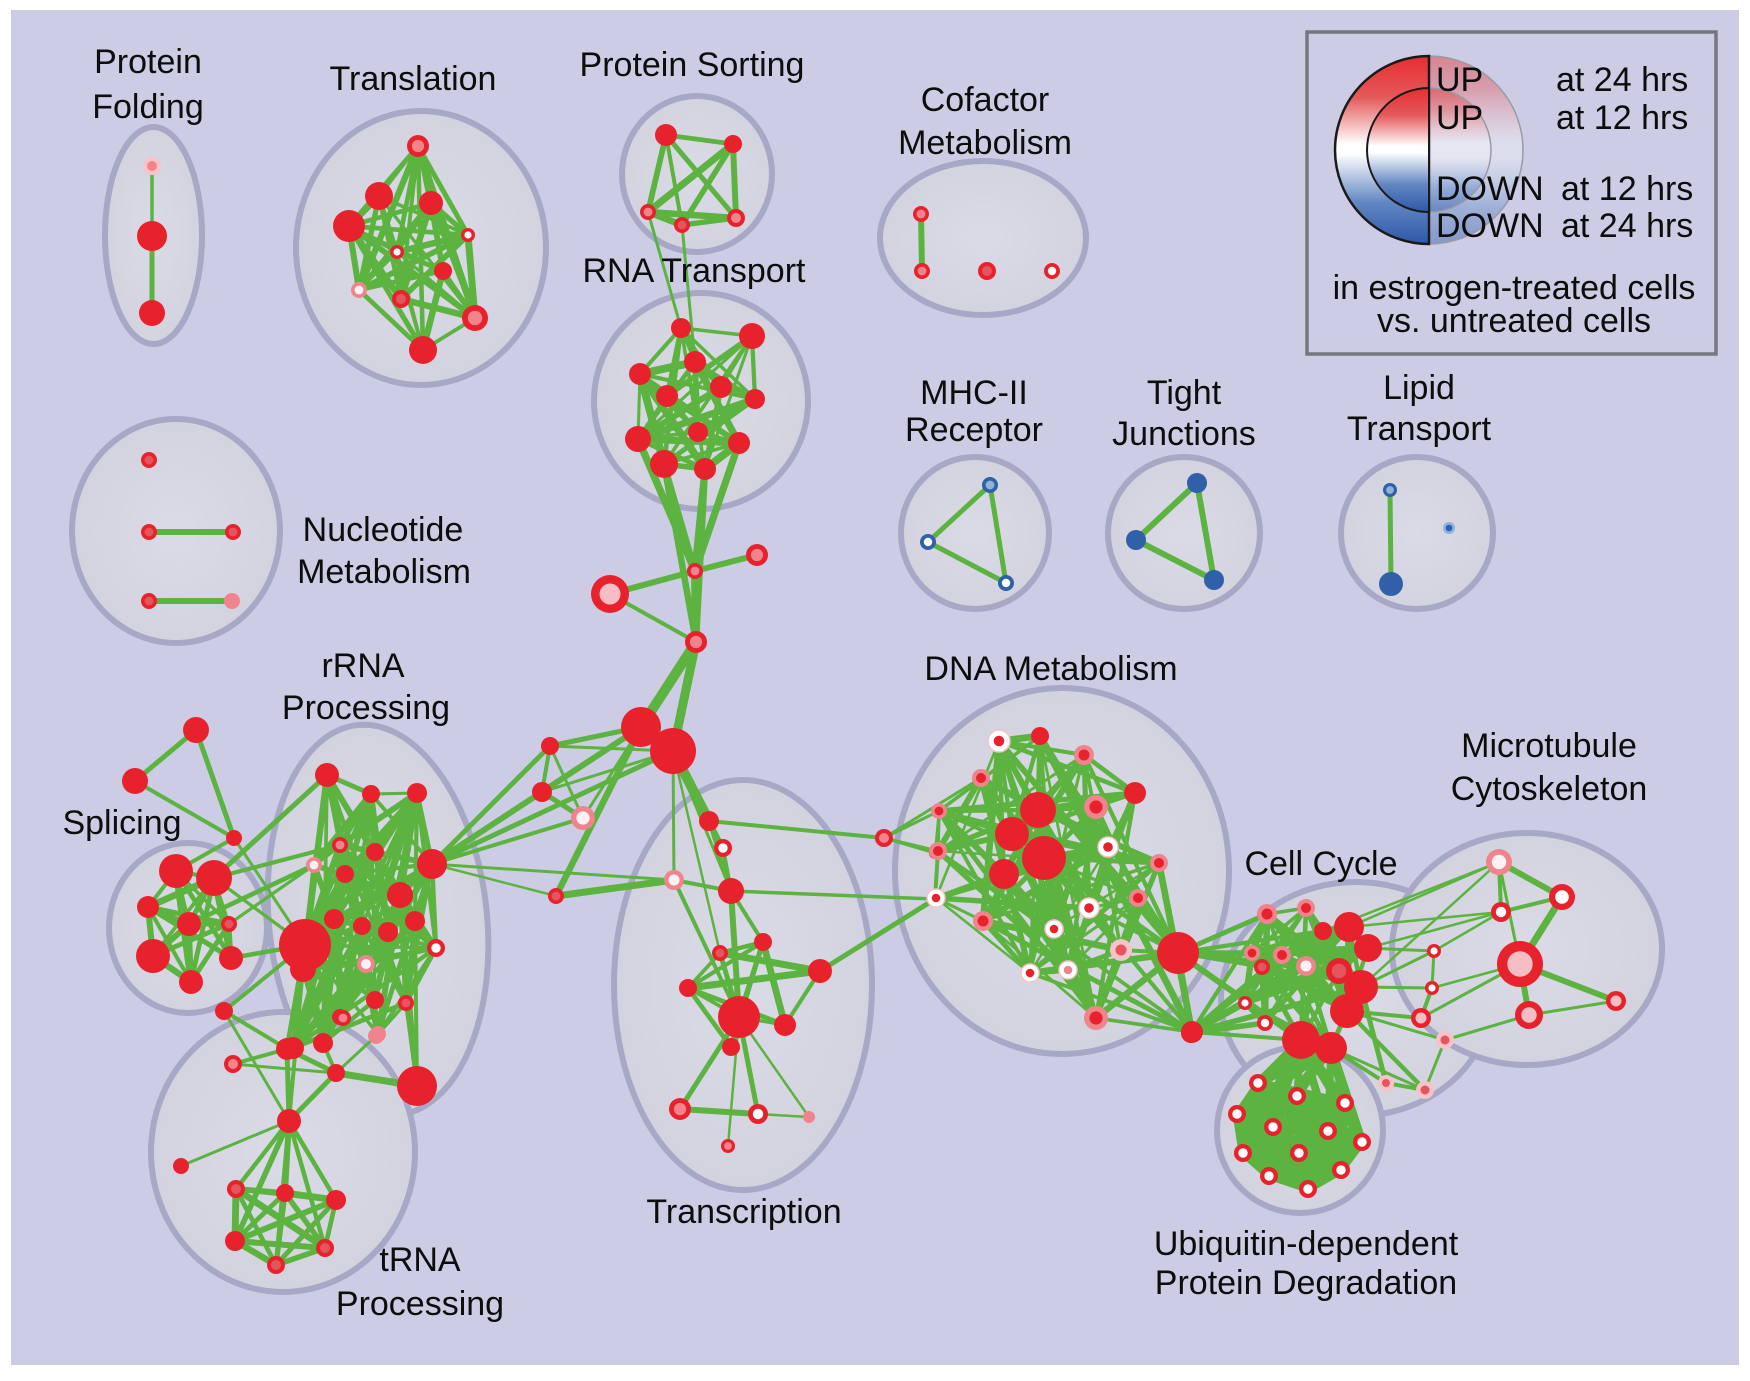 The image size is (1750, 1381). I want to click on svg-text: Lipid, so click(1419, 388).